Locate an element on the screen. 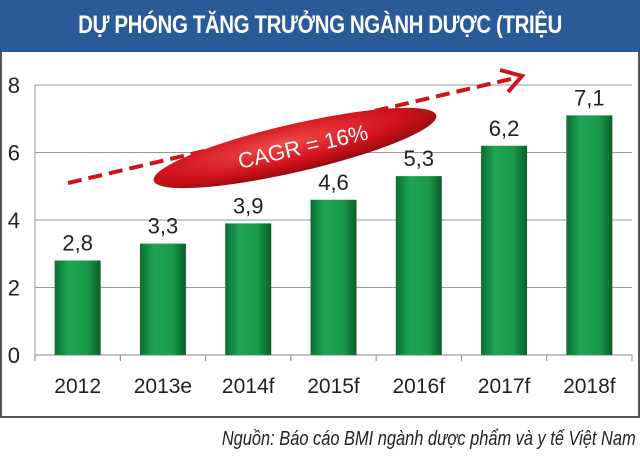  x-tick-label: 2017f is located at coordinates (504, 386).